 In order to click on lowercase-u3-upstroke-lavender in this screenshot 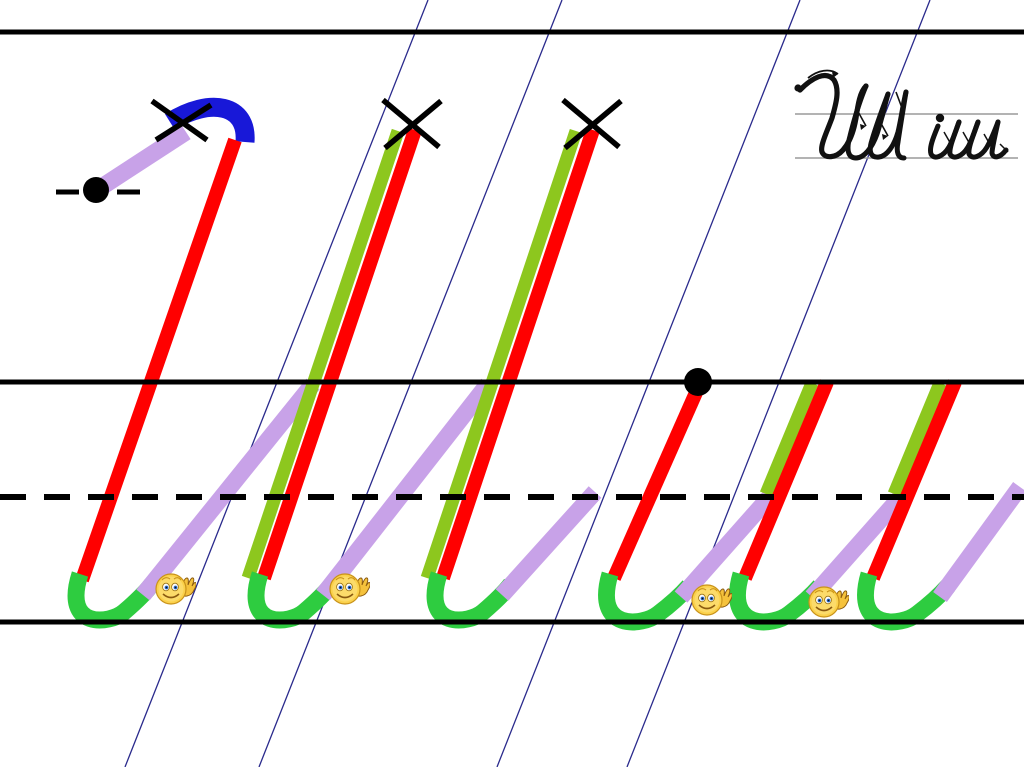, I will do `click(978, 542)`.